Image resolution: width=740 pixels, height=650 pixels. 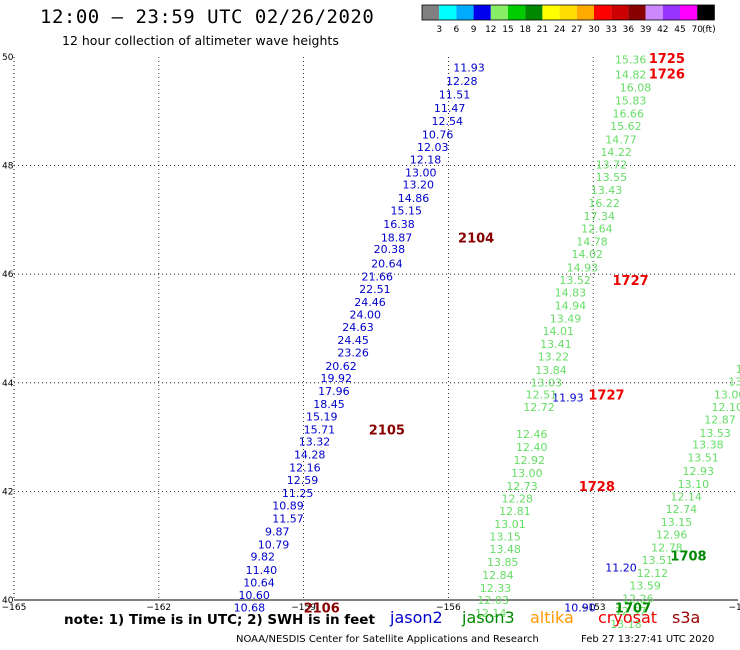 What do you see at coordinates (310, 454) in the screenshot?
I see `data-point-label: 14.28` at bounding box center [310, 454].